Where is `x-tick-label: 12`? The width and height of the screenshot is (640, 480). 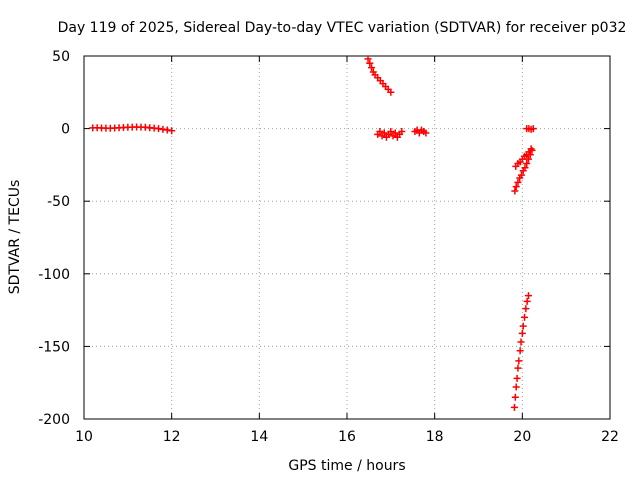
x-tick-label: 12 is located at coordinates (172, 437).